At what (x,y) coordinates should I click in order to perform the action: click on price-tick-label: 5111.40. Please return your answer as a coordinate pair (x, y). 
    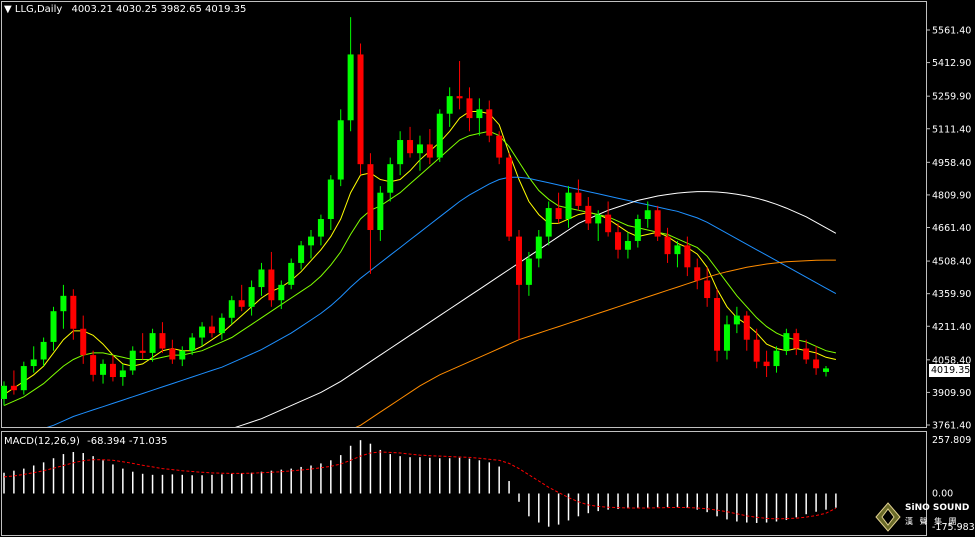
    Looking at the image, I should click on (951, 129).